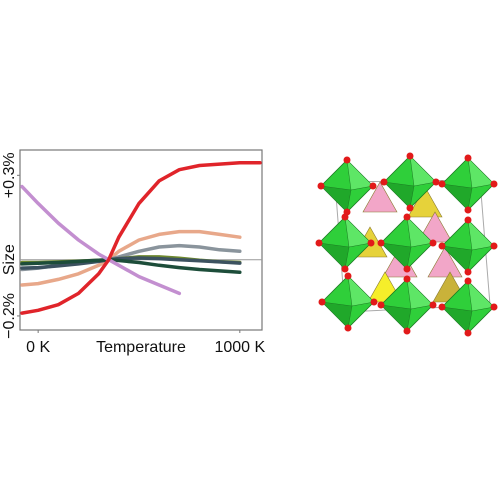 Image resolution: width=500 pixels, height=500 pixels. I want to click on y-tick-label: −0.2%, so click(9, 316).